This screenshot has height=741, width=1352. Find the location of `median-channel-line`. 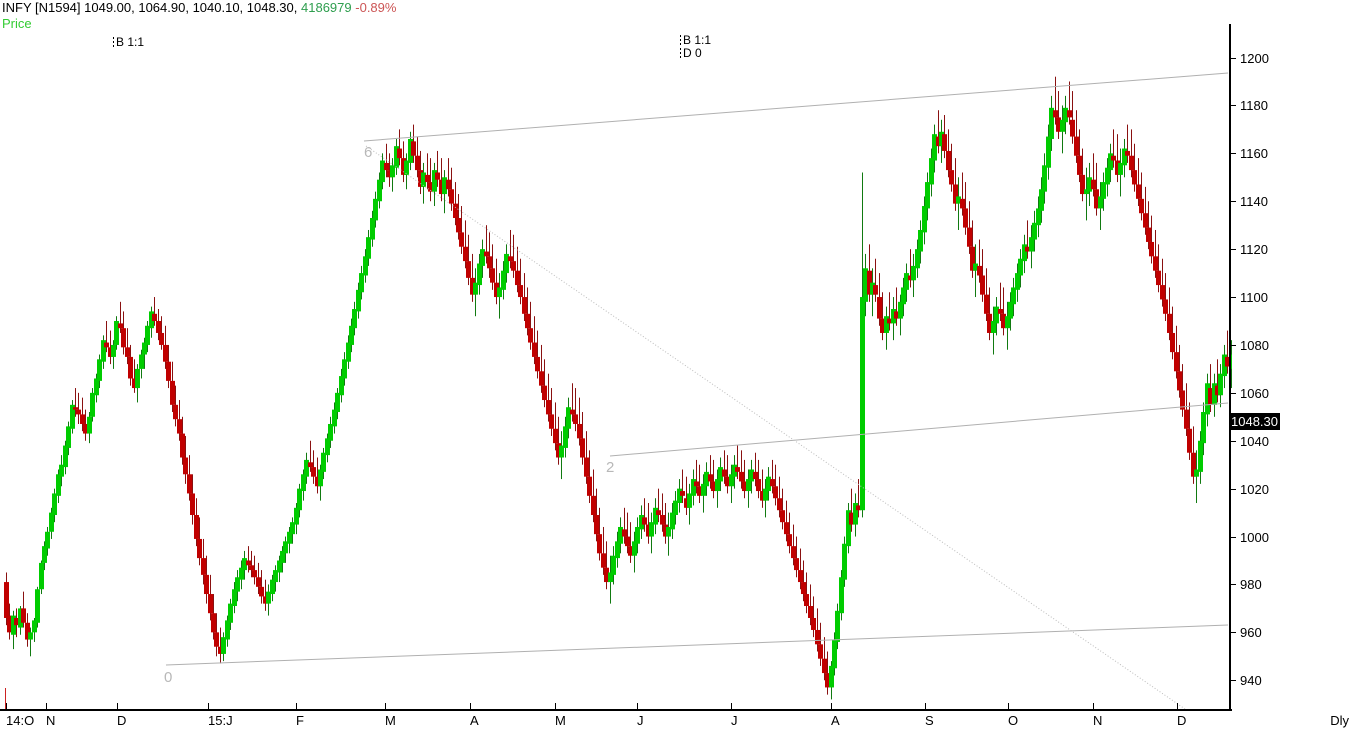

median-channel-line is located at coordinates (919, 429).